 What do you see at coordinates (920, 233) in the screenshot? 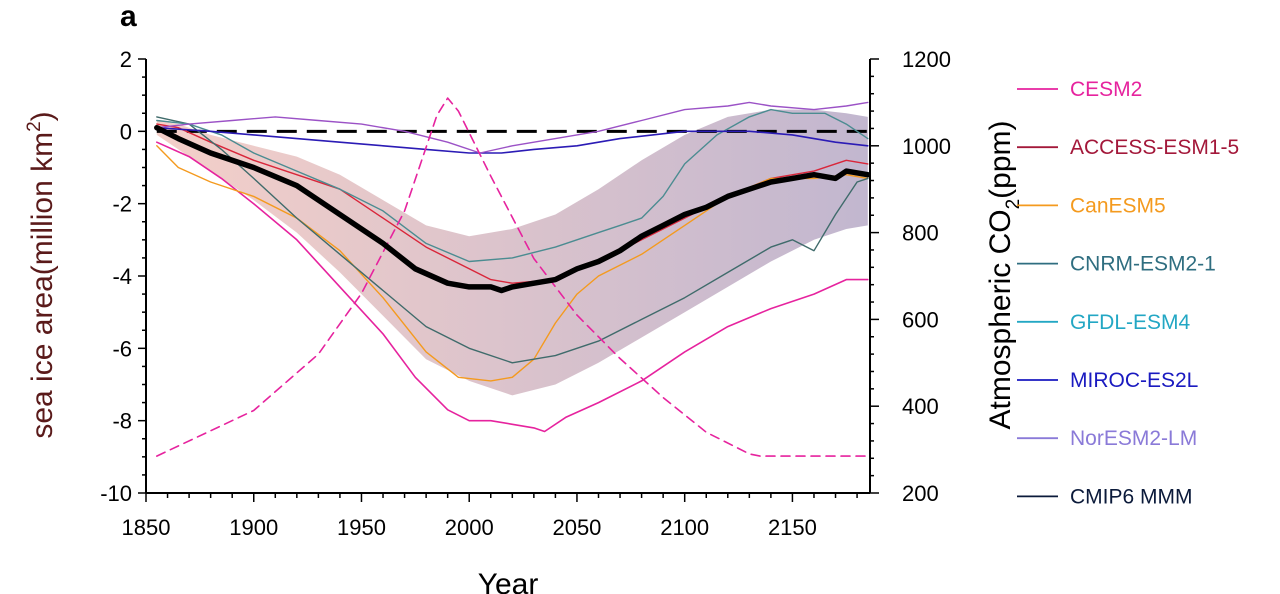
I see `y2-tick-label: 800` at bounding box center [920, 233].